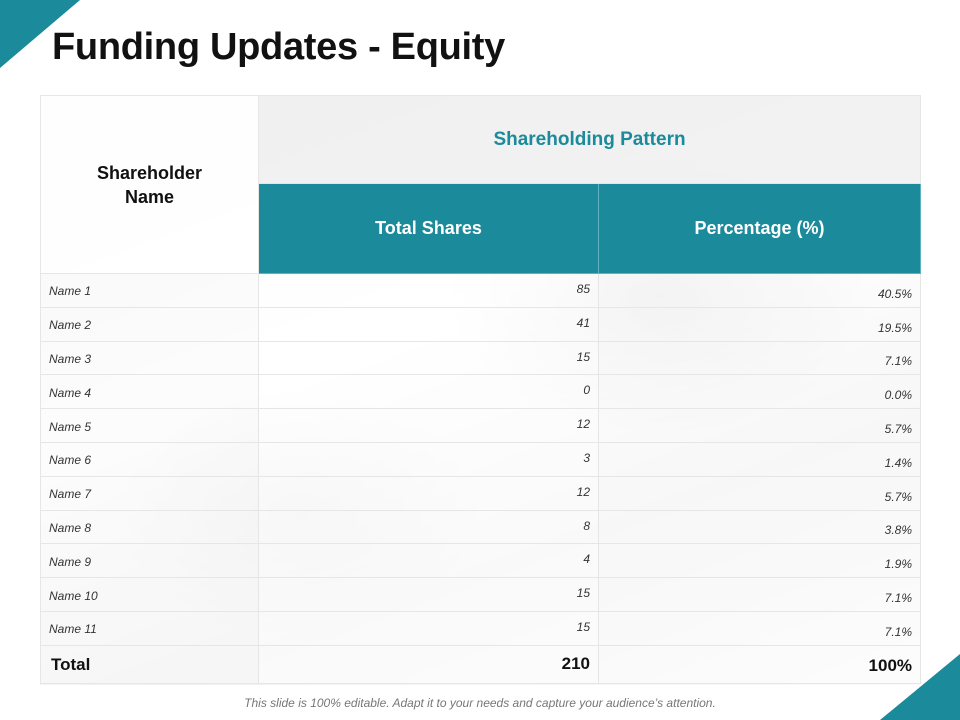  Describe the element at coordinates (149, 628) in the screenshot. I see `shareholder-name-cell: Name 11` at that location.